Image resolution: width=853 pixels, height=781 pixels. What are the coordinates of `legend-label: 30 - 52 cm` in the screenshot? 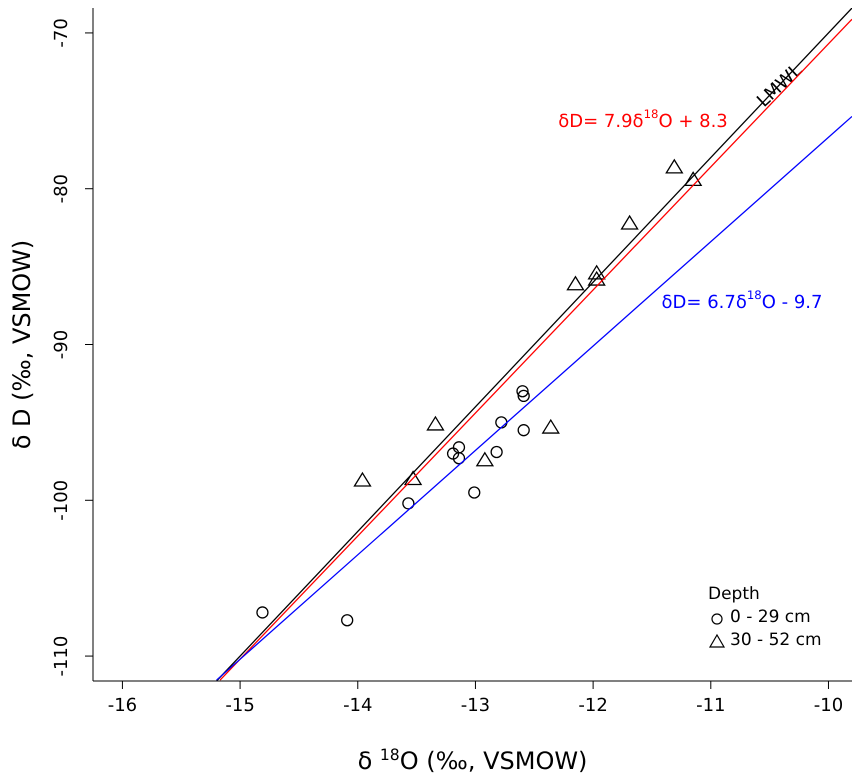 It's located at (776, 640).